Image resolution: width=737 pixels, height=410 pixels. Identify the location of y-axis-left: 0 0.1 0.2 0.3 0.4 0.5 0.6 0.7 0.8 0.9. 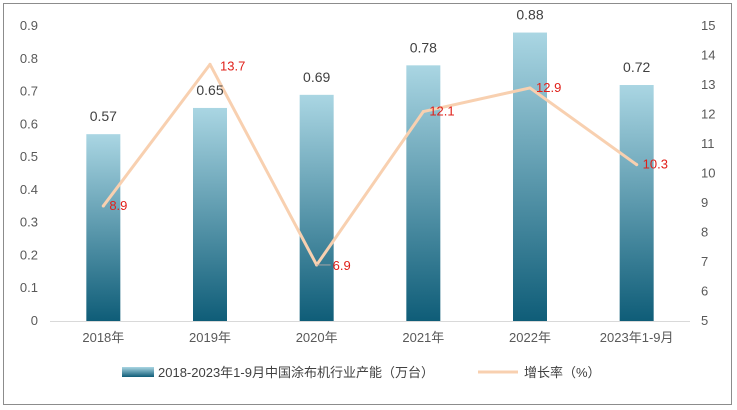
(29, 173).